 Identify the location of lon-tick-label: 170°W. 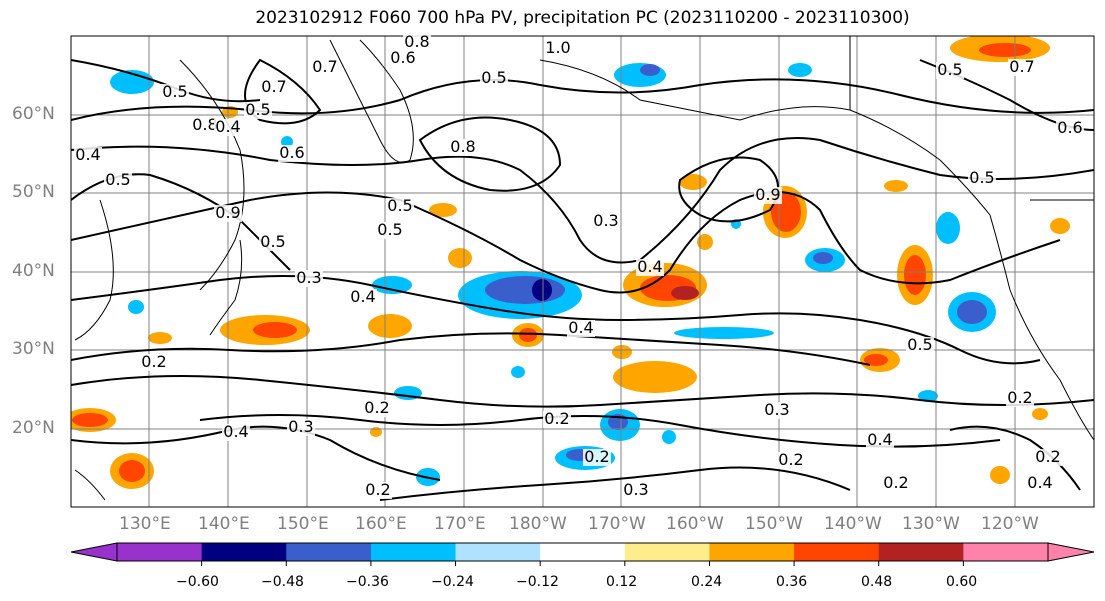
(617, 524).